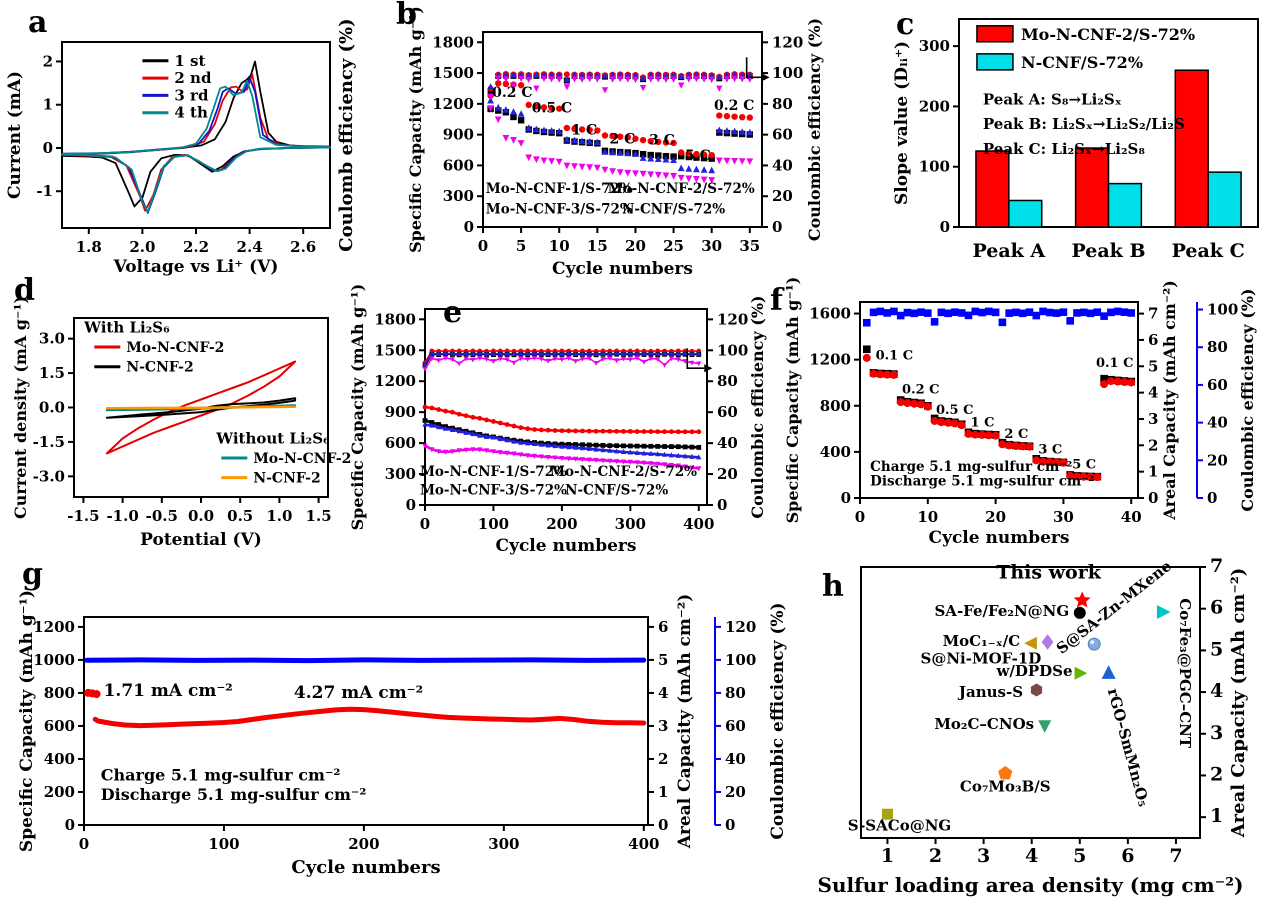 The height and width of the screenshot is (906, 1269). I want to click on svg-text: S-SACo@NG, so click(900, 825).